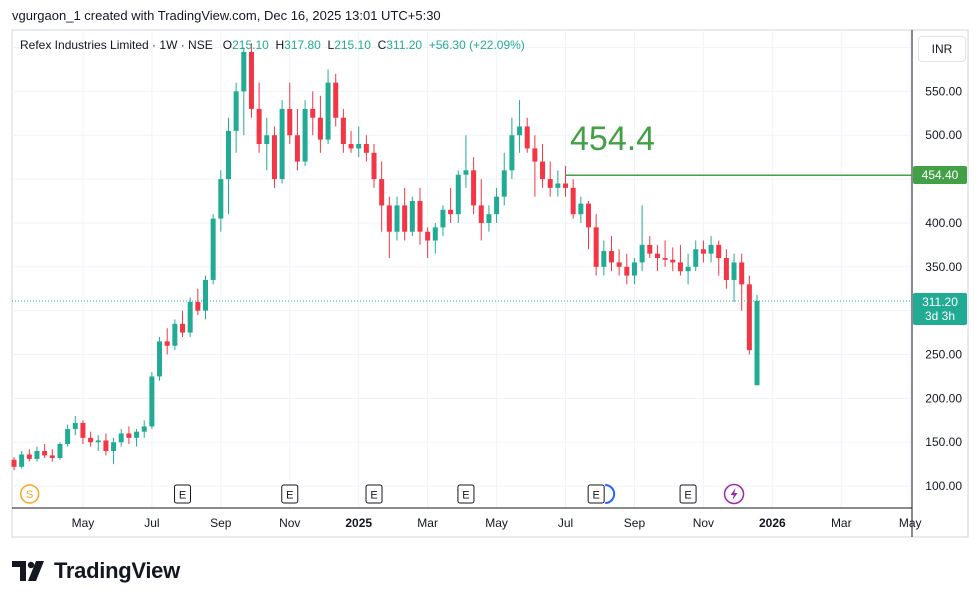 The image size is (980, 603). Describe the element at coordinates (940, 316) in the screenshot. I see `bar-countdown: 3d 3h` at that location.